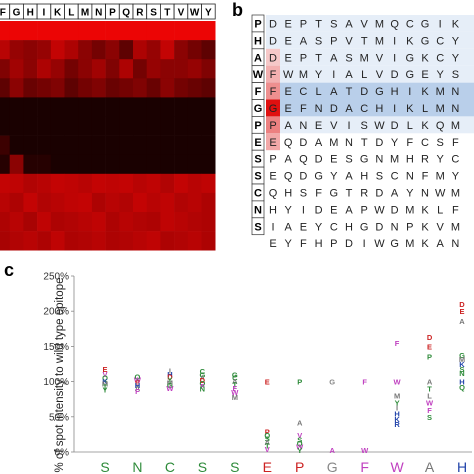 The height and width of the screenshot is (474, 474). Describe the element at coordinates (429, 417) in the screenshot. I see `data-point-letter: S` at that location.